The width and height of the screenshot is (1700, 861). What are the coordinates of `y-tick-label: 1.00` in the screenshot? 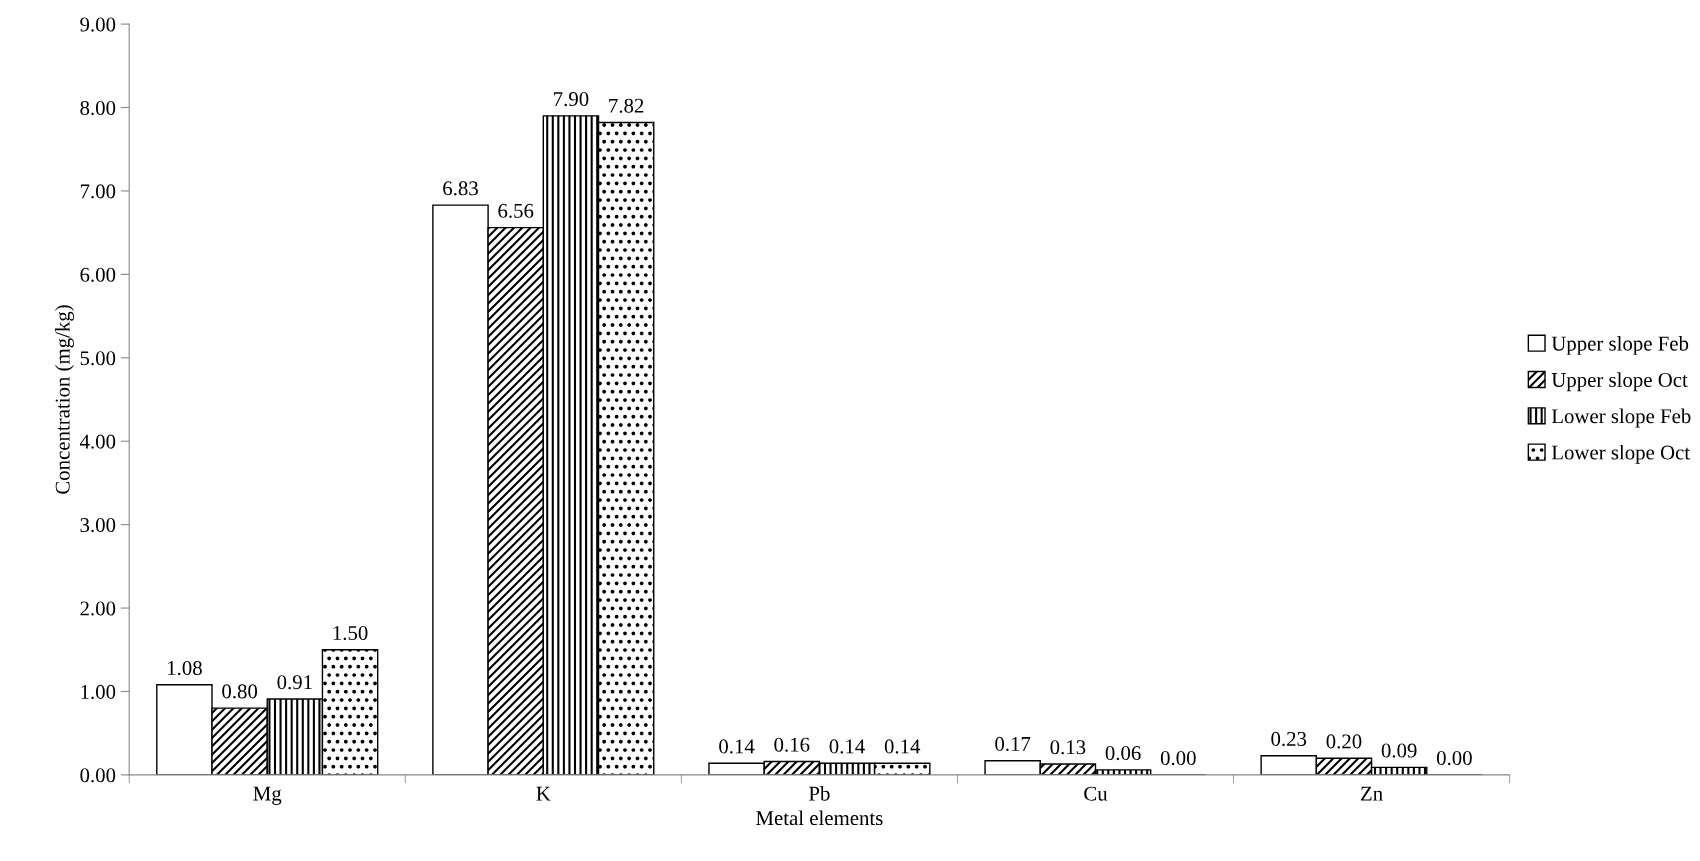 It's located at (98, 691).